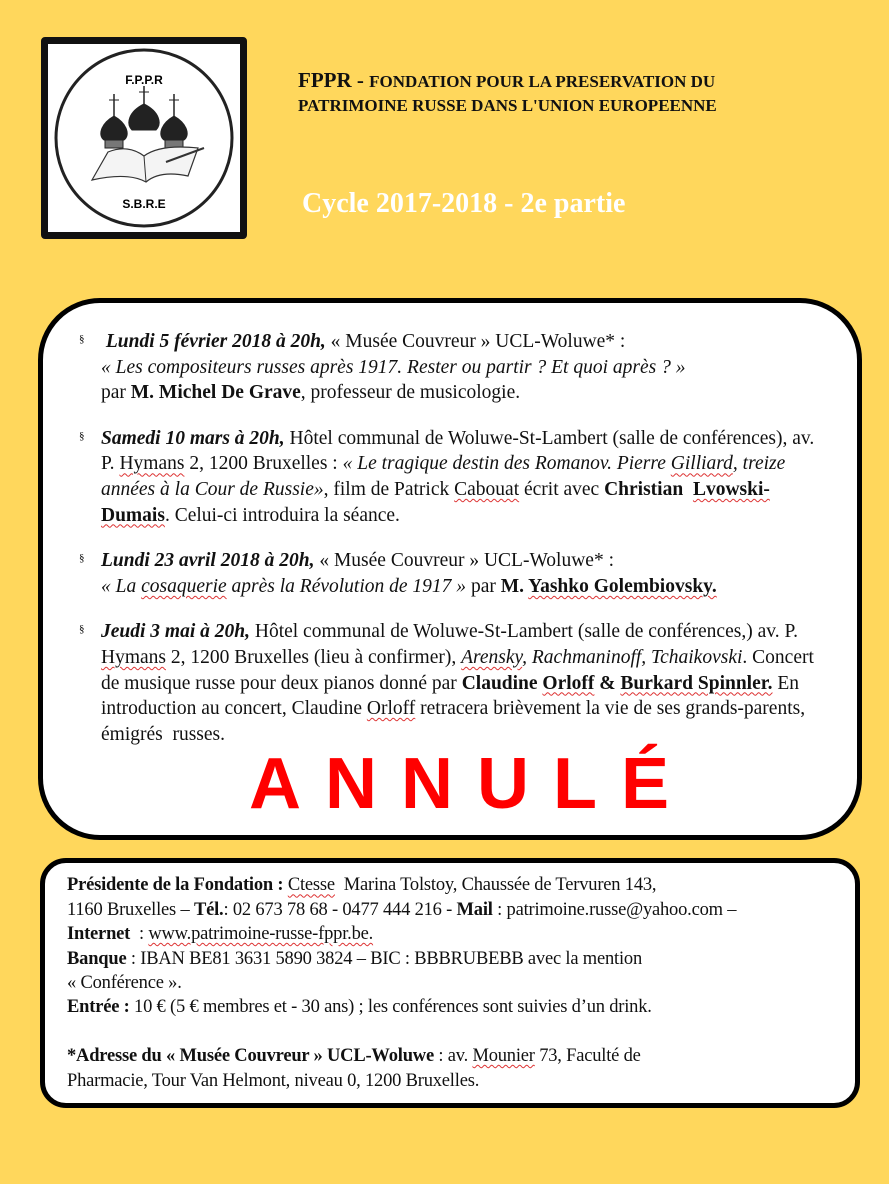 This screenshot has height=1184, width=889. I want to click on cycle-heading: Cycle 2017-2018 - 2e partie, so click(464, 203).